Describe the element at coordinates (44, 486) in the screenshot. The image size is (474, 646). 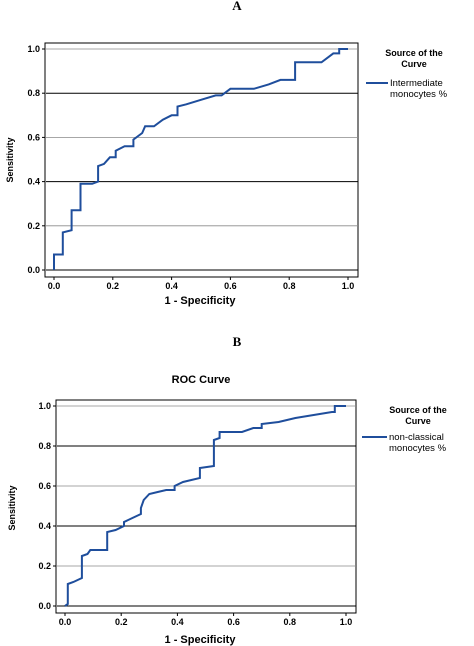
I see `panel-b-y-tick-label: 0.6` at that location.